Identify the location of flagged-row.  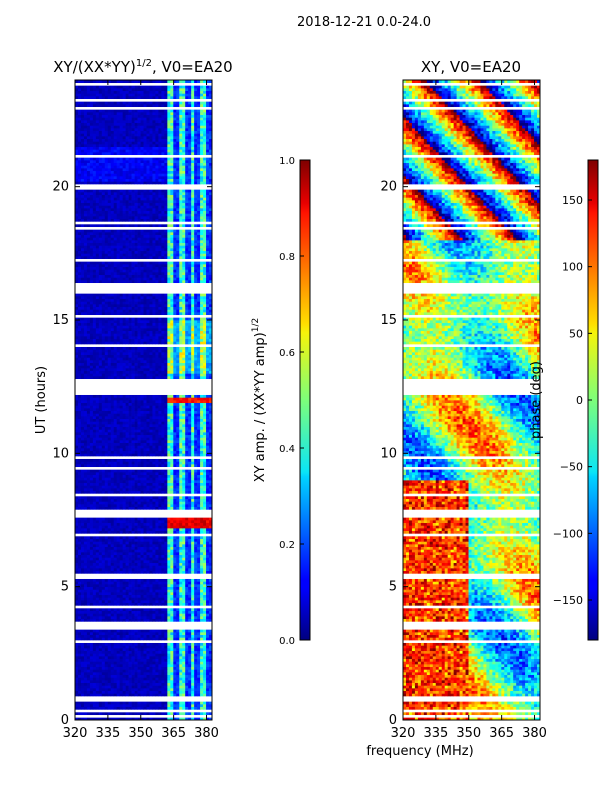
(143, 468).